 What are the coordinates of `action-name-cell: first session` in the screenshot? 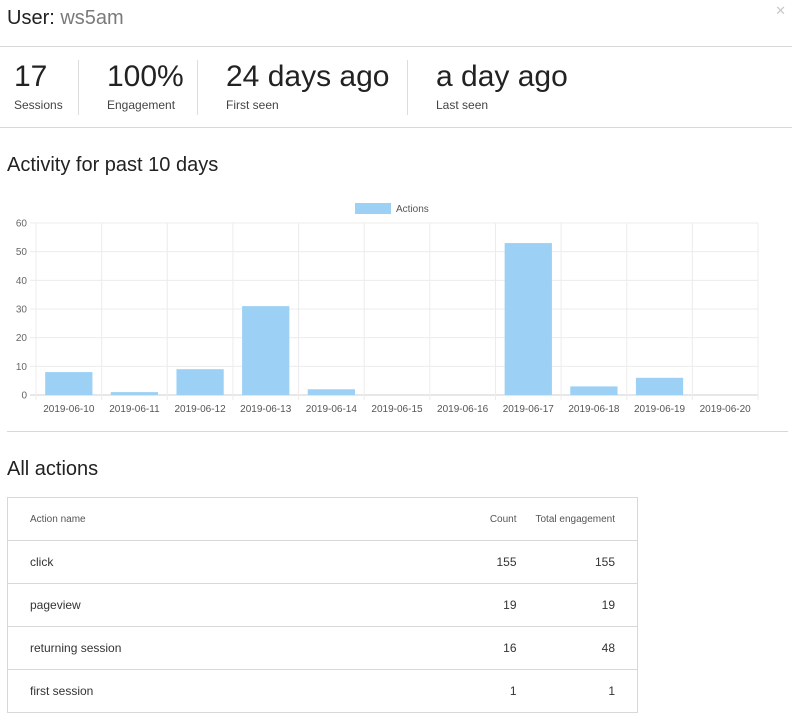 It's located at (192, 691).